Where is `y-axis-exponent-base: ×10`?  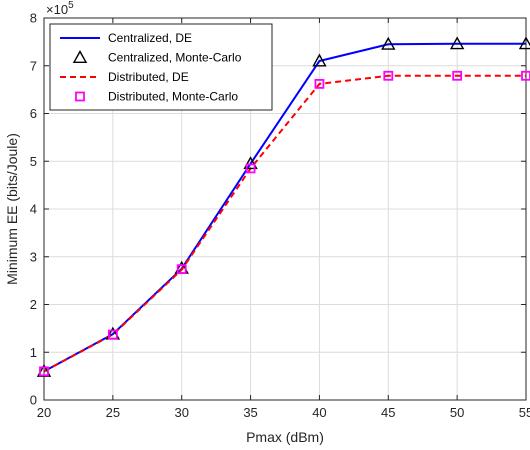 y-axis-exponent-base: ×10 is located at coordinates (57, 9).